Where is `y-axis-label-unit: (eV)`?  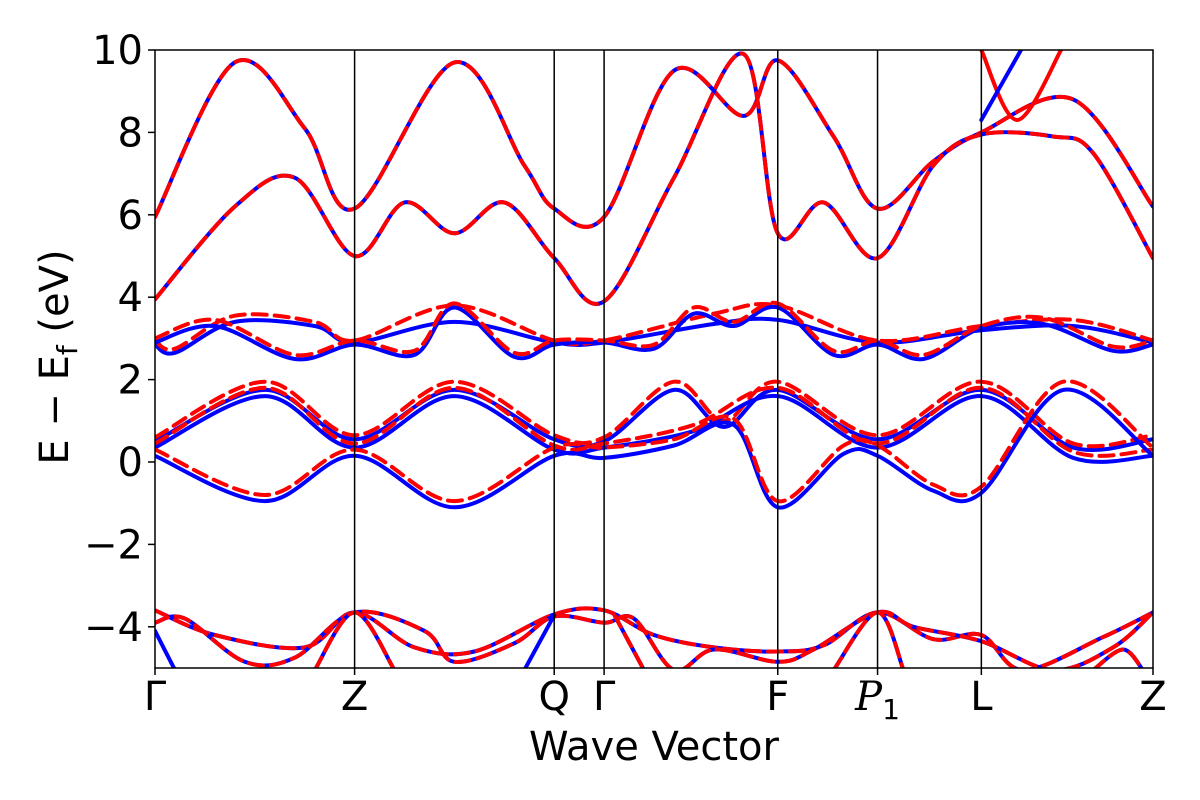
y-axis-label-unit: (eV) is located at coordinates (55, 297).